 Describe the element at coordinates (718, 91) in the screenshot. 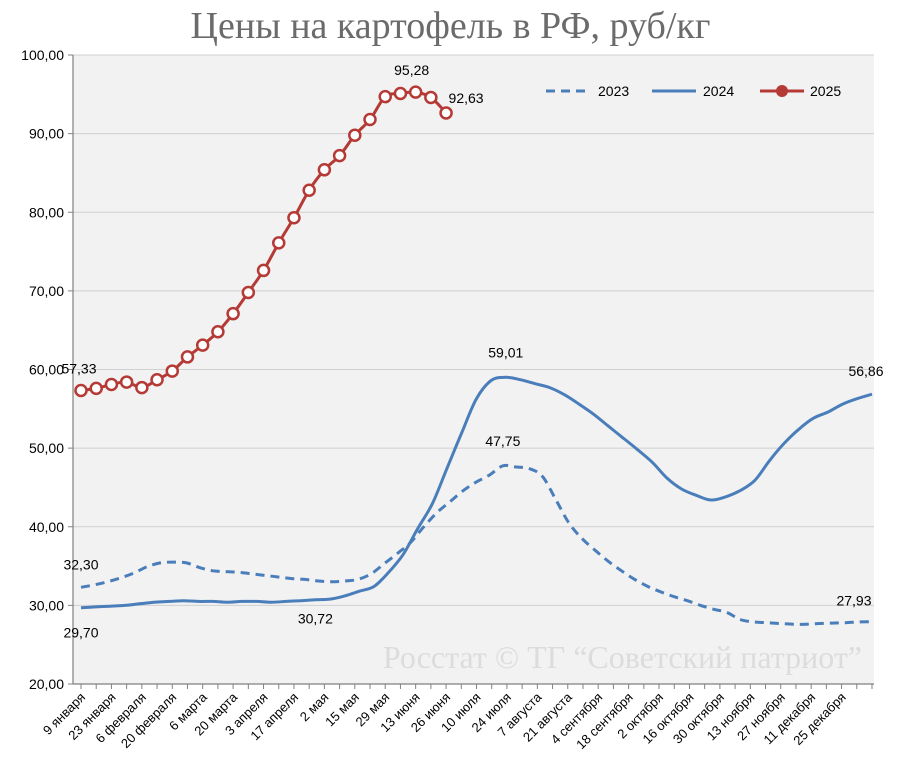

I see `legend-label-2024: 2024` at that location.